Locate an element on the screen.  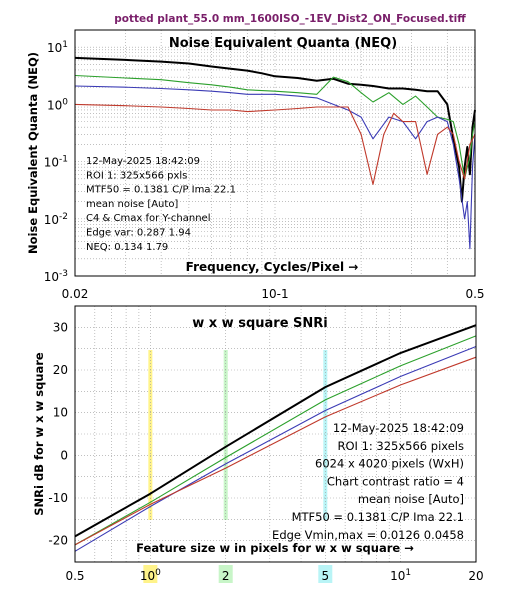
snri-y-tick-label: -10 is located at coordinates (58, 498).